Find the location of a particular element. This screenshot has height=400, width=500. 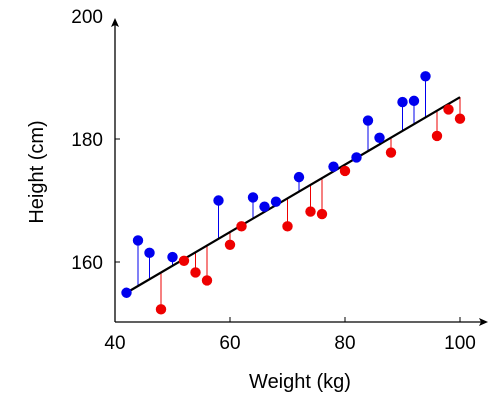

x-tick-label: 60 is located at coordinates (229, 343).